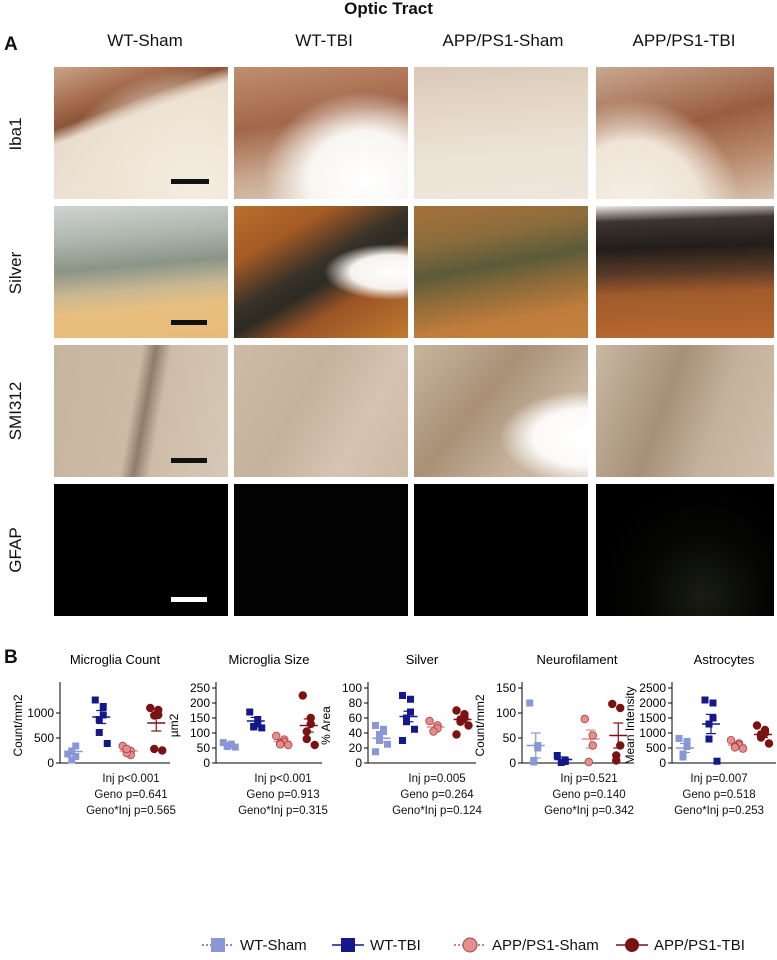  What do you see at coordinates (685, 411) in the screenshot?
I see `micrograph-smi312-app-tbi` at bounding box center [685, 411].